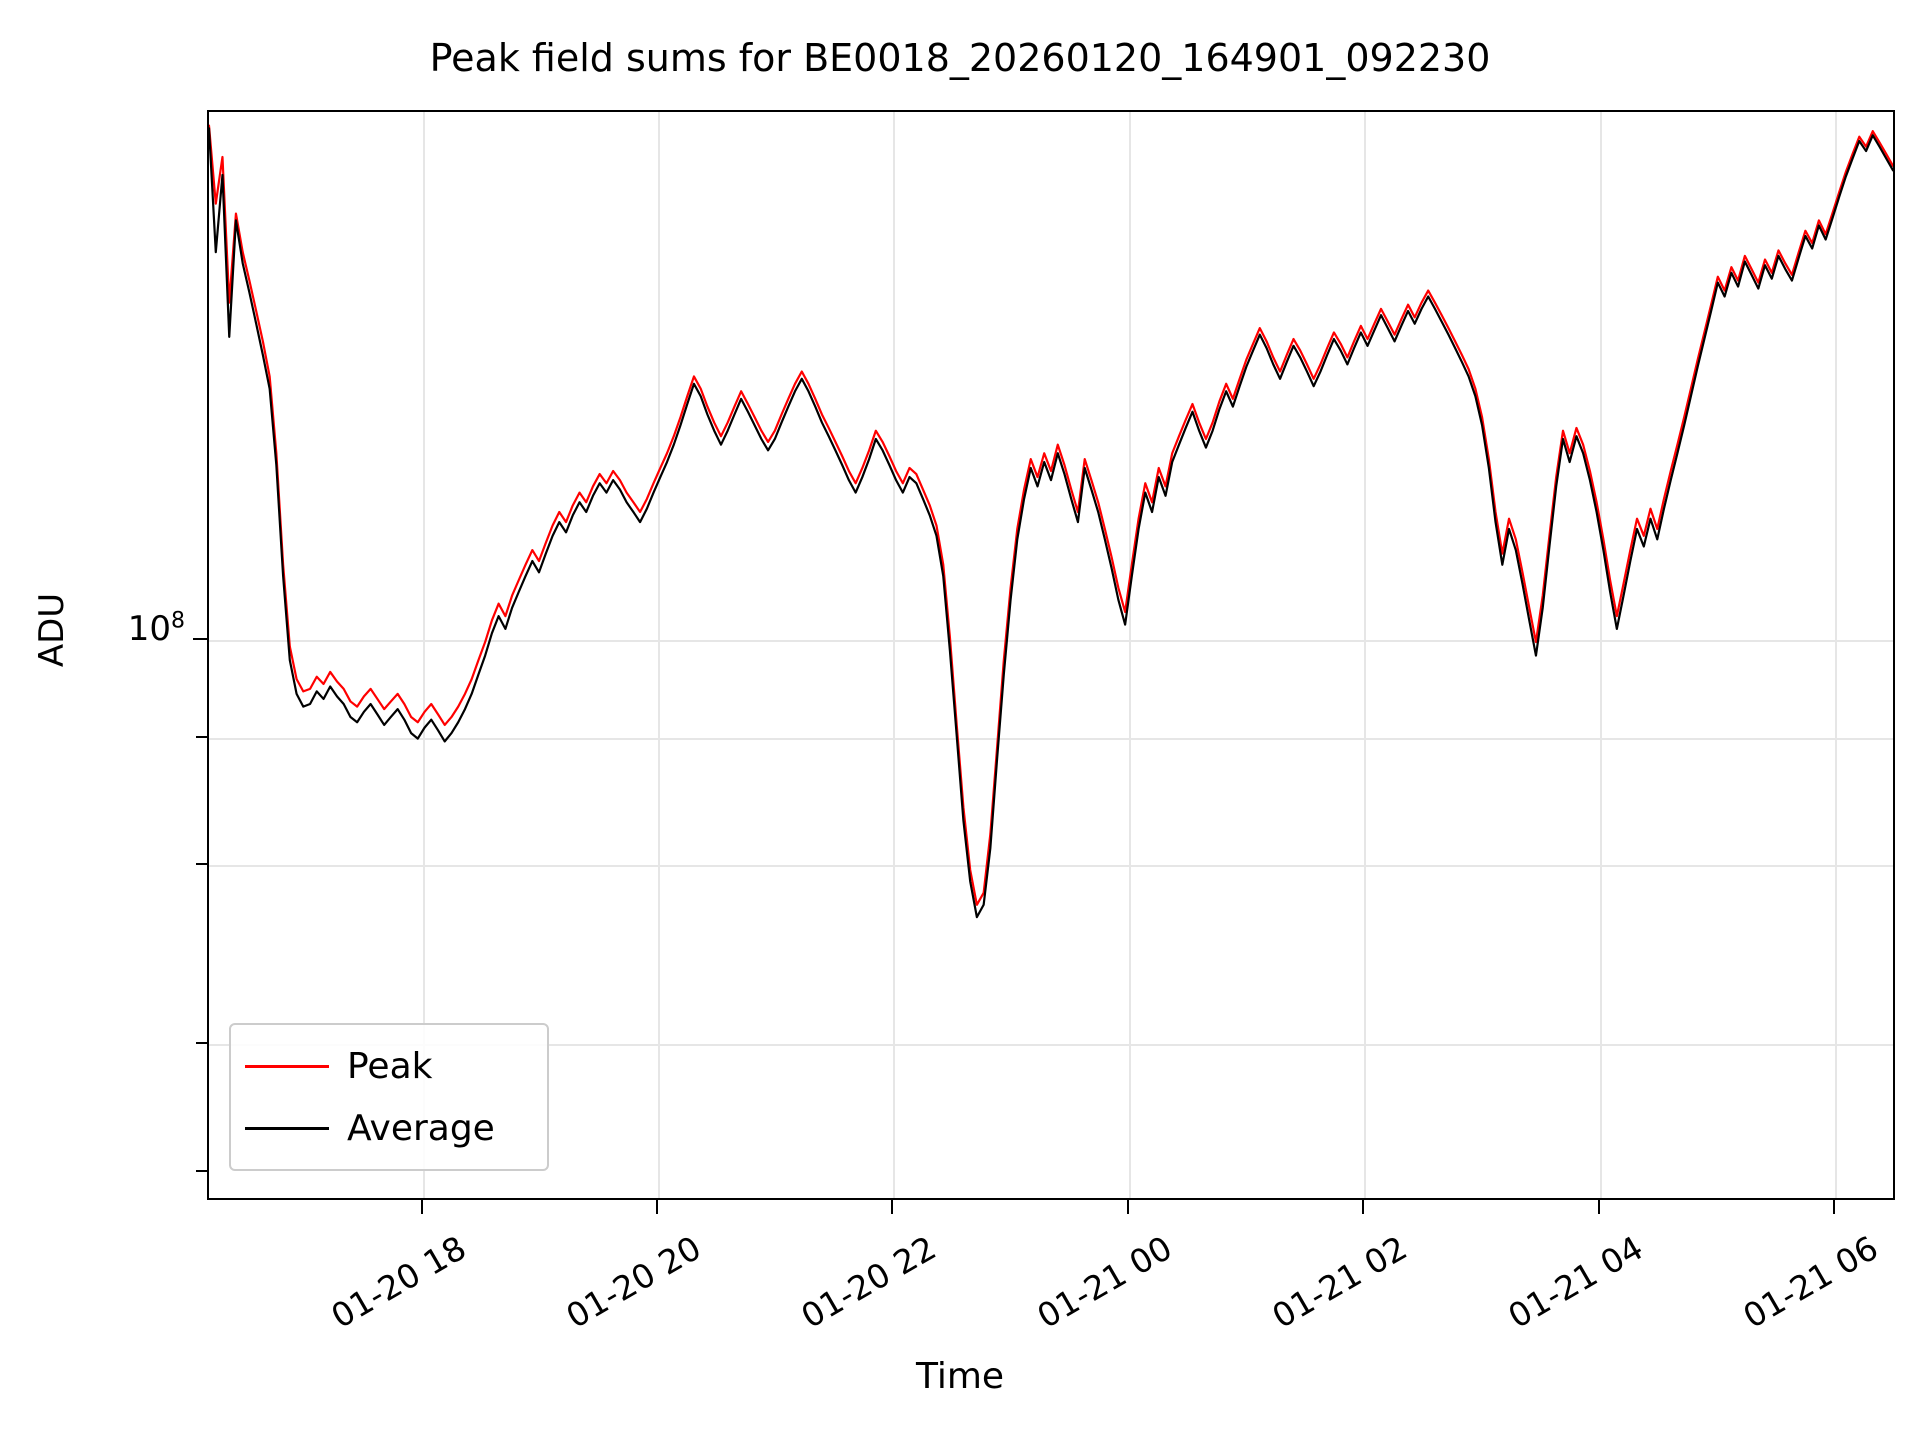 Image resolution: width=1920 pixels, height=1440 pixels. I want to click on y-axis-label: ADU, so click(52, 630).